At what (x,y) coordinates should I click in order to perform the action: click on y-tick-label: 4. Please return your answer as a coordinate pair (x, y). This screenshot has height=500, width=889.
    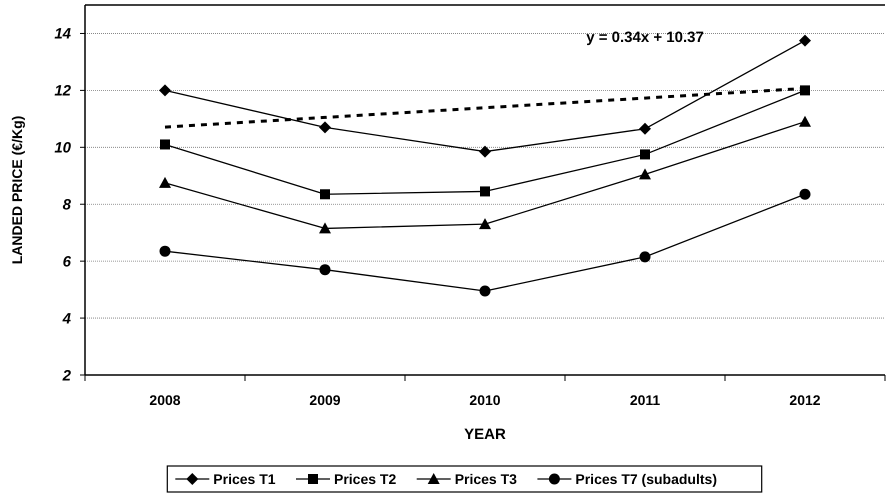
    Looking at the image, I should click on (67, 319).